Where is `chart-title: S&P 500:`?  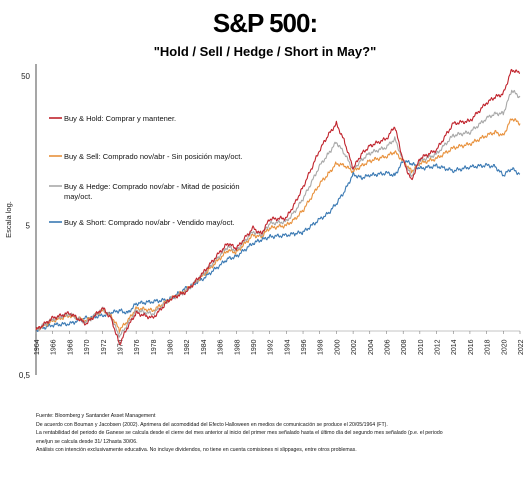 chart-title: S&P 500: is located at coordinates (265, 23).